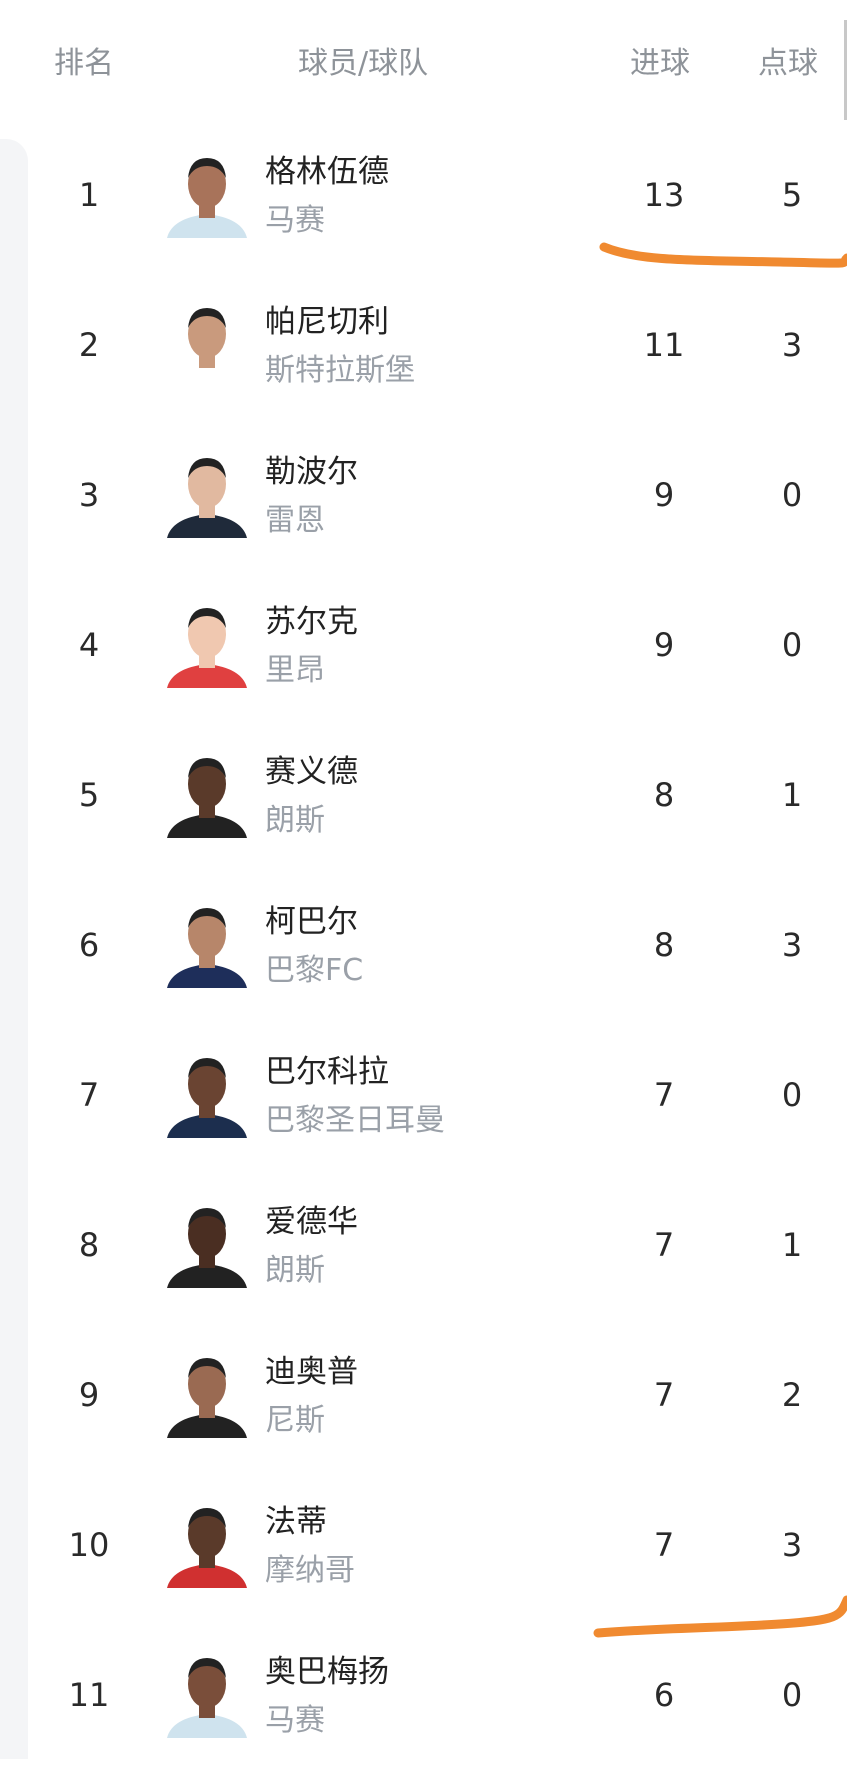 Image resolution: width=847 pixels, height=1770 pixels. What do you see at coordinates (423, 1695) in the screenshot?
I see `table-row: 11 奥巴梅扬 马赛 6 0` at bounding box center [423, 1695].